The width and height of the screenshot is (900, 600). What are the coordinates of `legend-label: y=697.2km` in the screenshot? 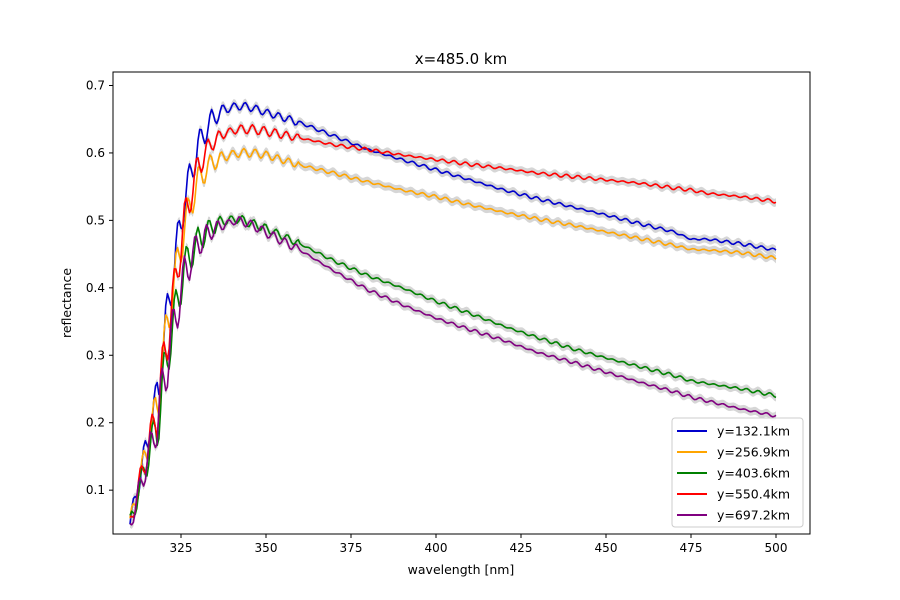 It's located at (753, 515).